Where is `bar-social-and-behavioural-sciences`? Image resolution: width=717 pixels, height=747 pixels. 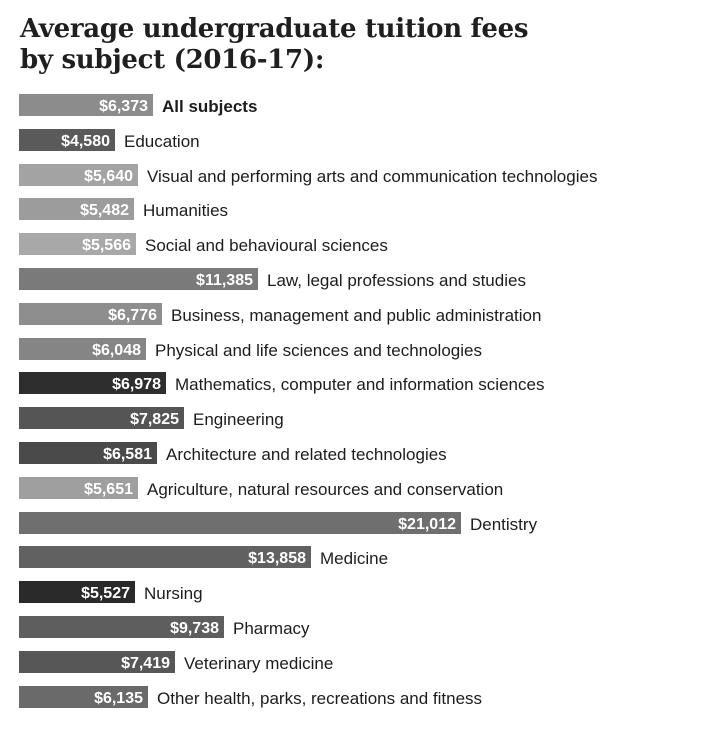 bar-social-and-behavioural-sciences is located at coordinates (77, 244).